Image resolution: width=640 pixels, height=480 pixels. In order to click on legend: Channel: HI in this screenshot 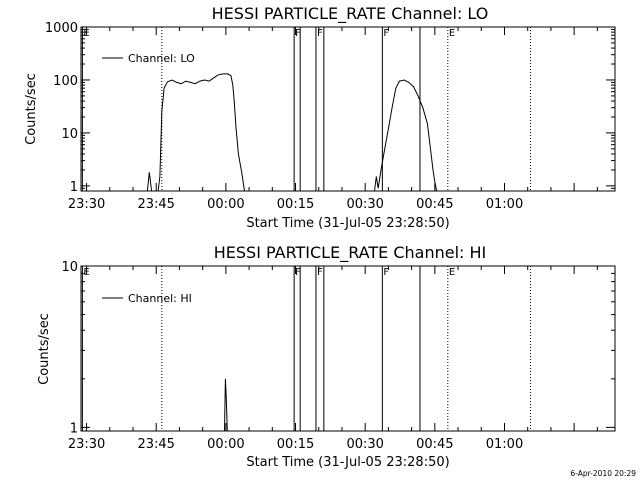, I will do `click(147, 298)`.